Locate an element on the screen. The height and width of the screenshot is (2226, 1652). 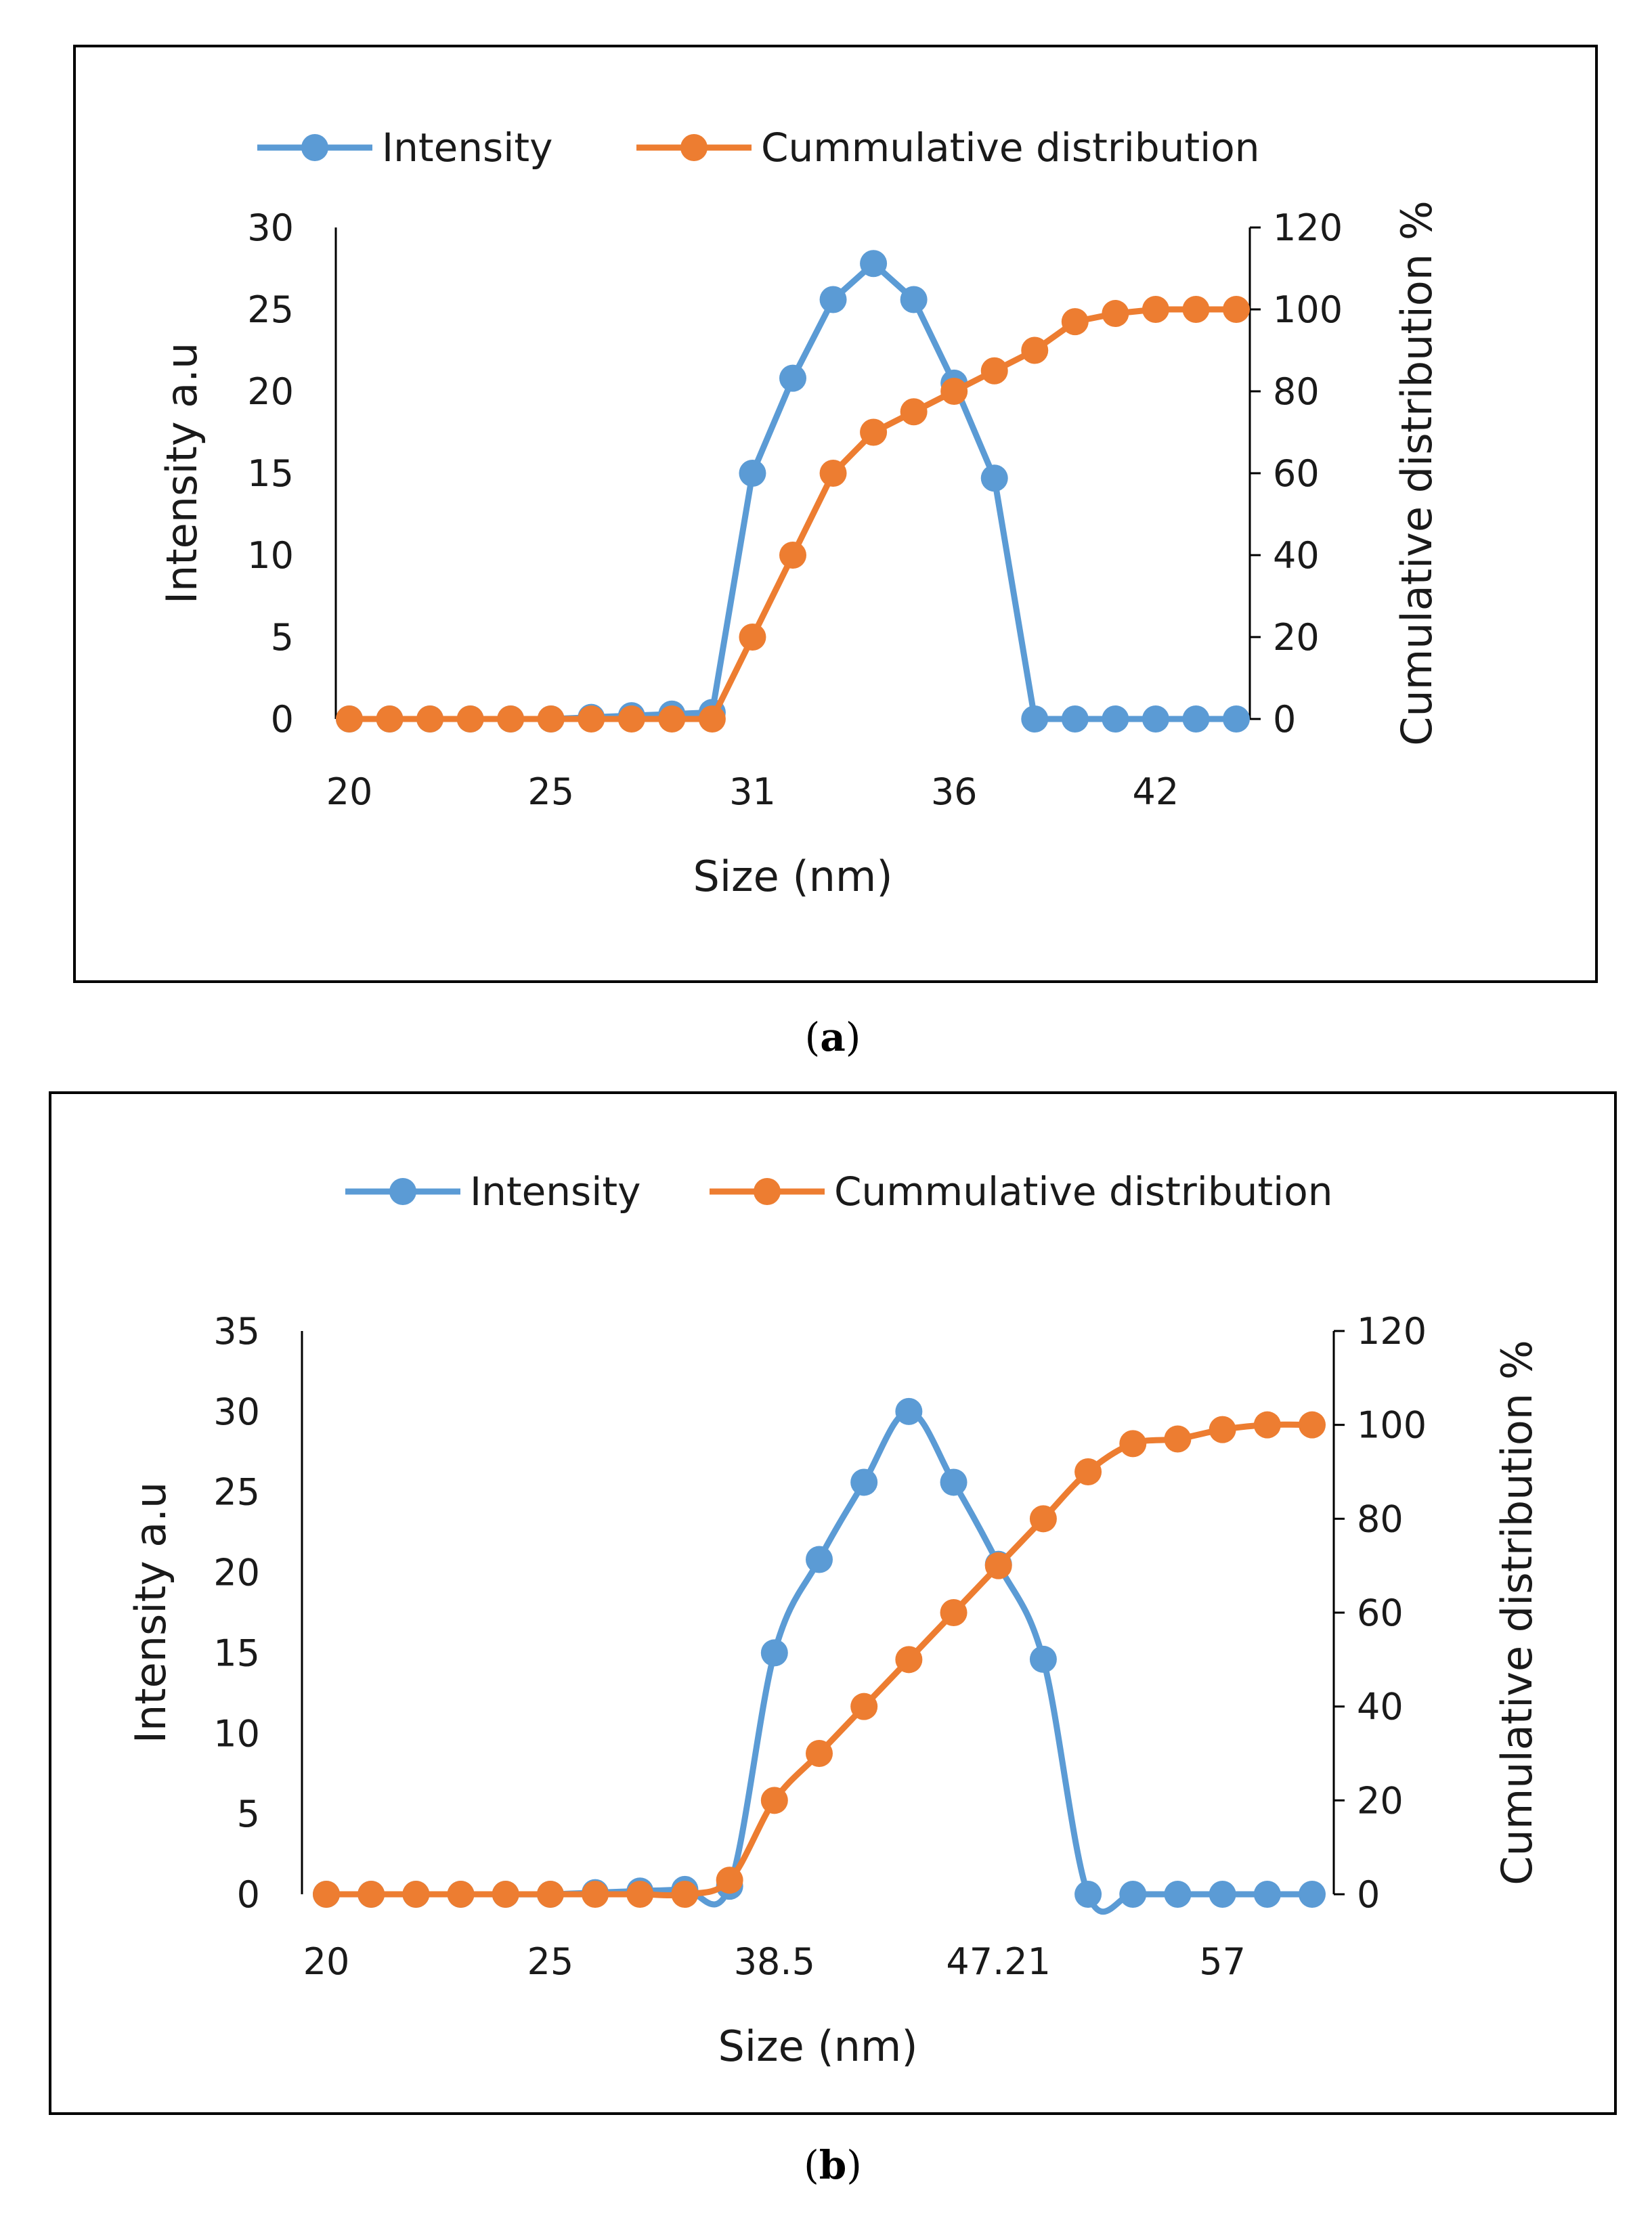
y2-tick-label: 60 is located at coordinates (1296, 473).